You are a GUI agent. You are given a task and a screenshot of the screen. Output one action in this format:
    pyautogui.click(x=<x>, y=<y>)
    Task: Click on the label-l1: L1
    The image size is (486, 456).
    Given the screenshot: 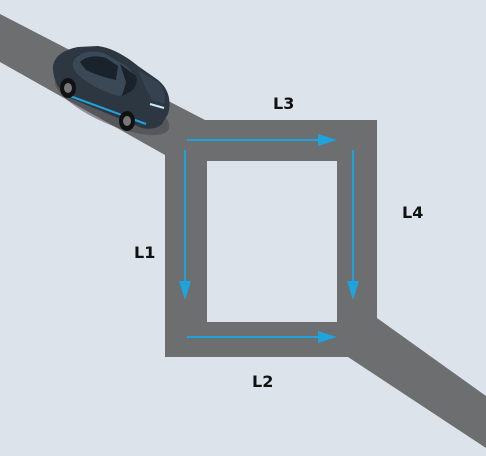 What is the action you would take?
    pyautogui.click(x=145, y=252)
    